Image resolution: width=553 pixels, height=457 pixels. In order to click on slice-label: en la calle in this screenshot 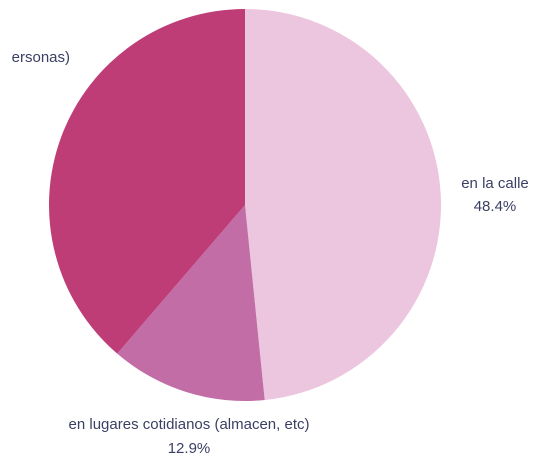, I will do `click(495, 183)`.